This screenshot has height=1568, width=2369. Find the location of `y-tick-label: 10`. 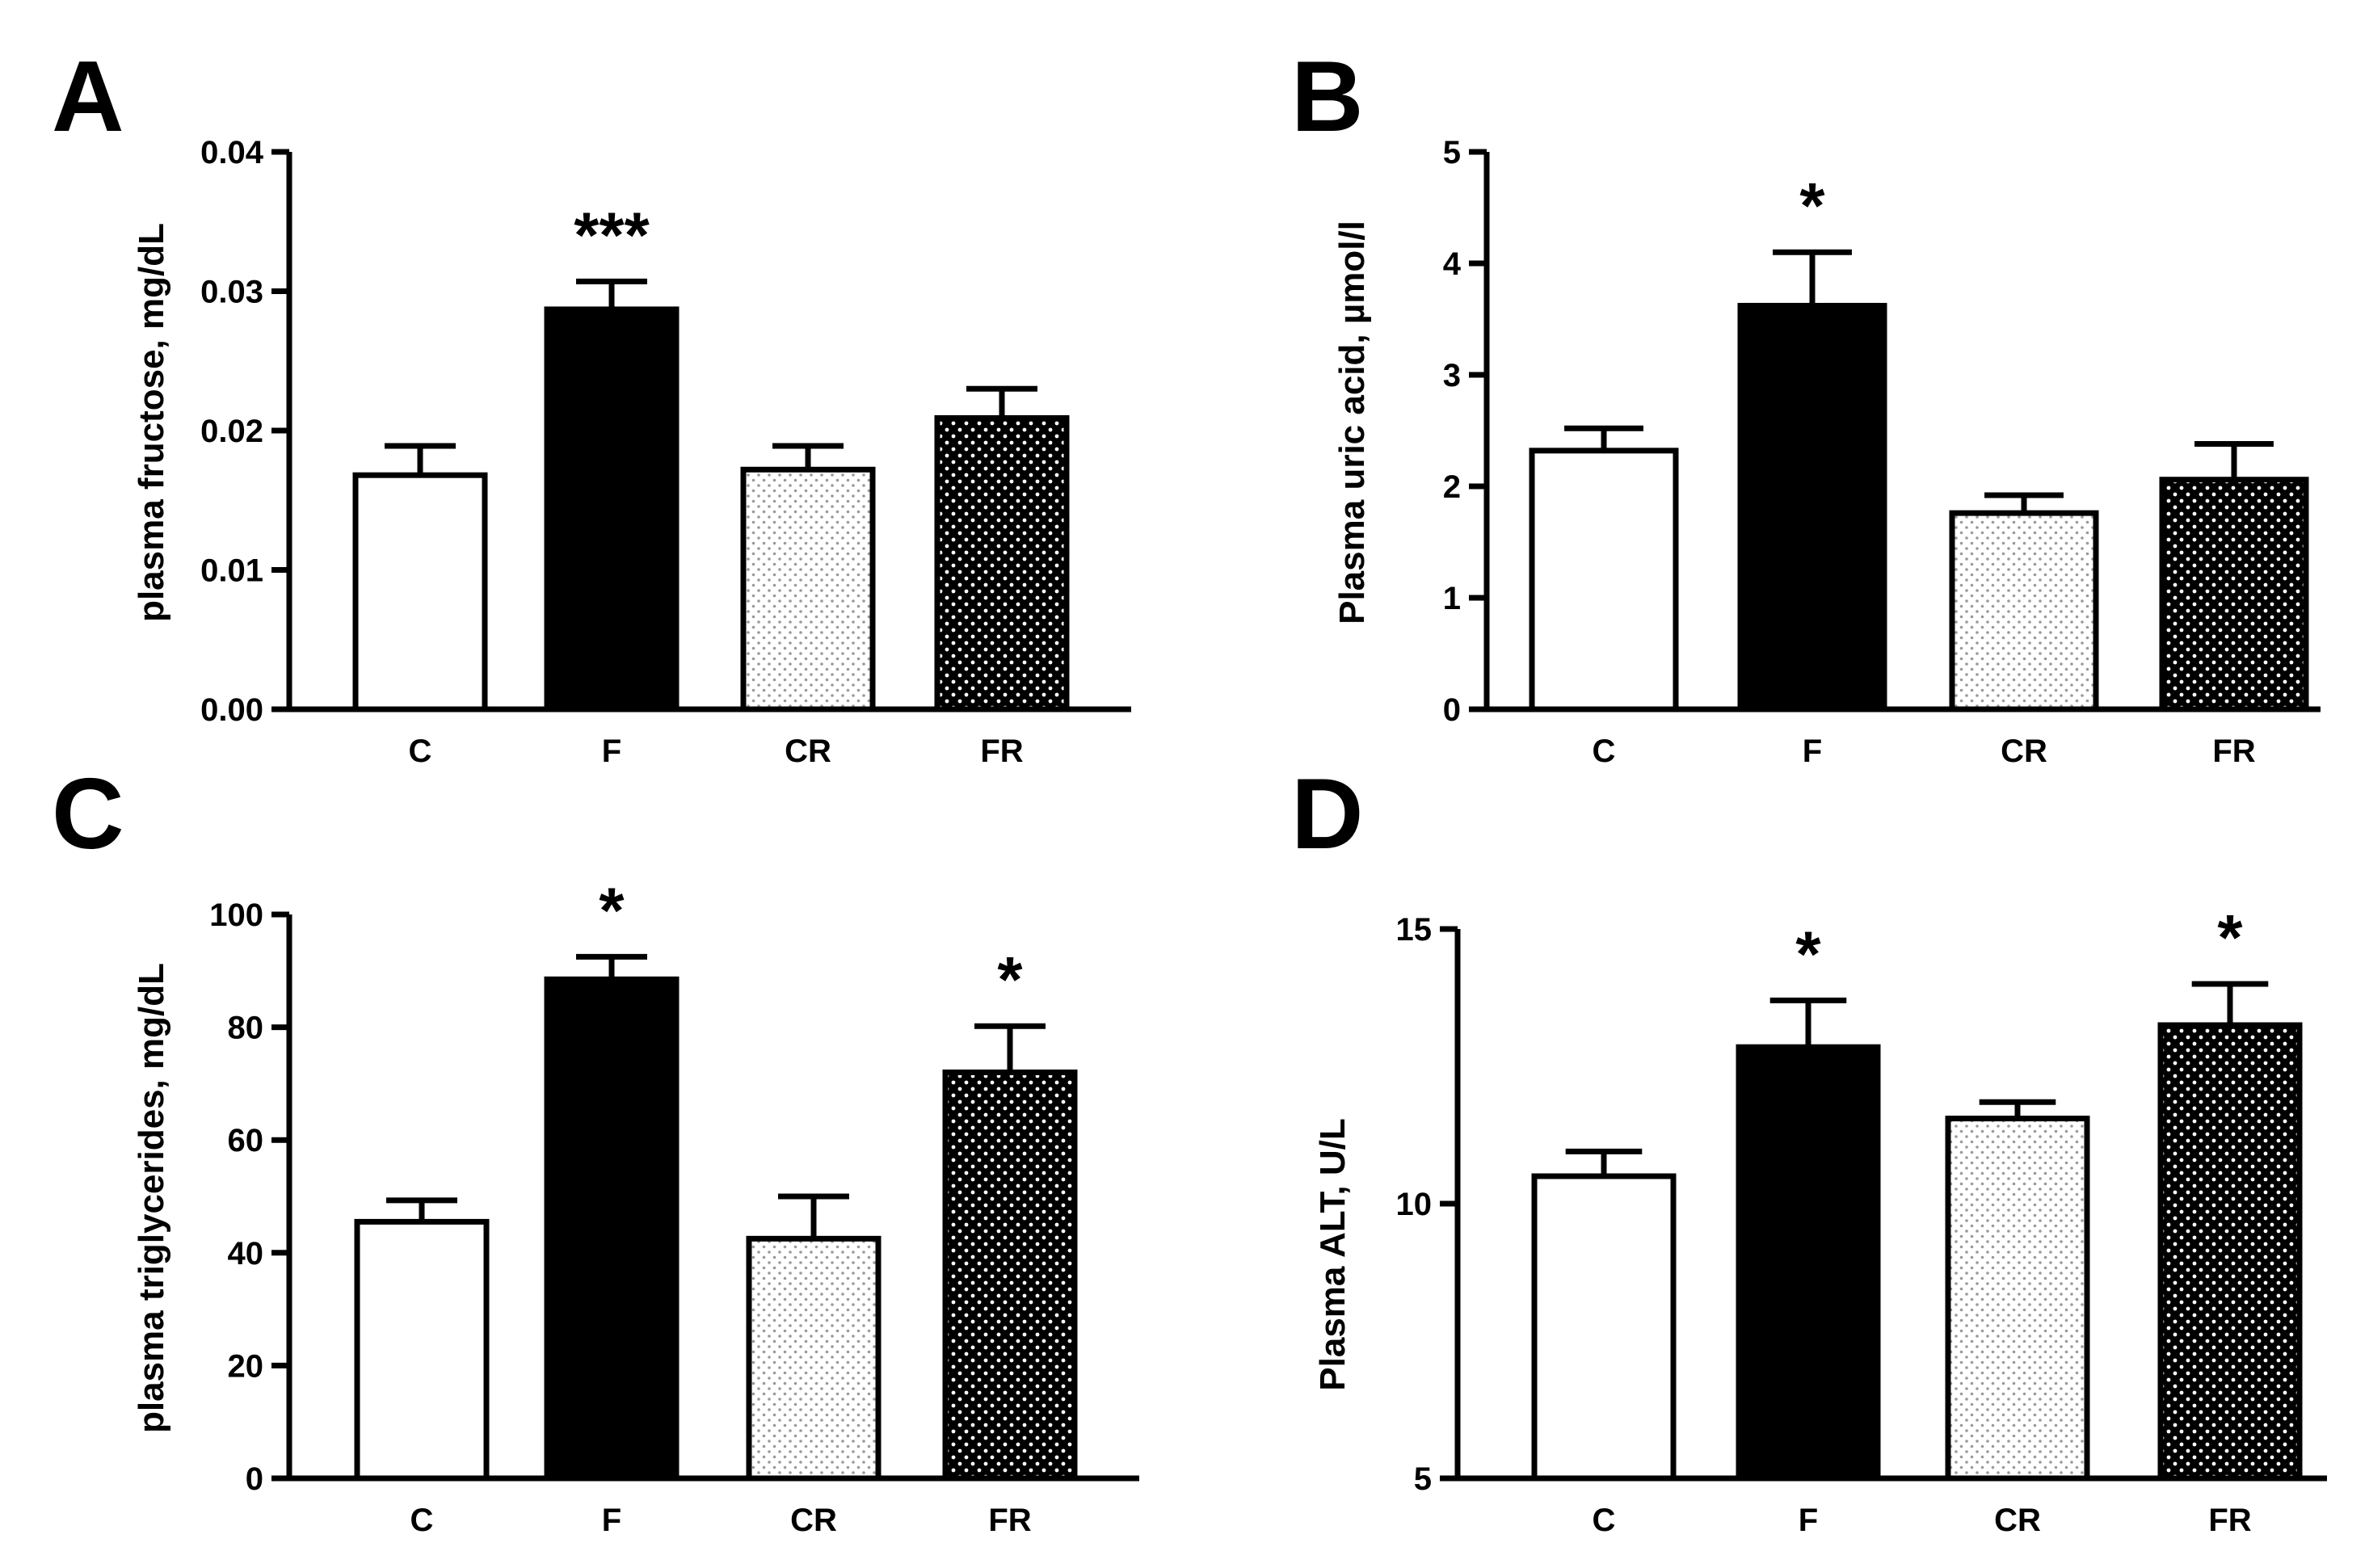

y-tick-label: 10 is located at coordinates (1414, 1204).